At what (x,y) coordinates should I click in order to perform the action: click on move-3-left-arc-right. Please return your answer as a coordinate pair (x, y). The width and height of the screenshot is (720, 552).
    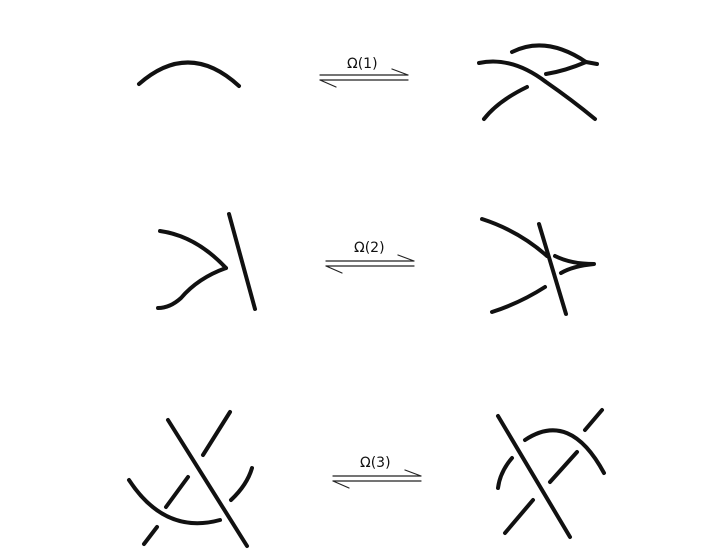
    Looking at the image, I should click on (241, 484).